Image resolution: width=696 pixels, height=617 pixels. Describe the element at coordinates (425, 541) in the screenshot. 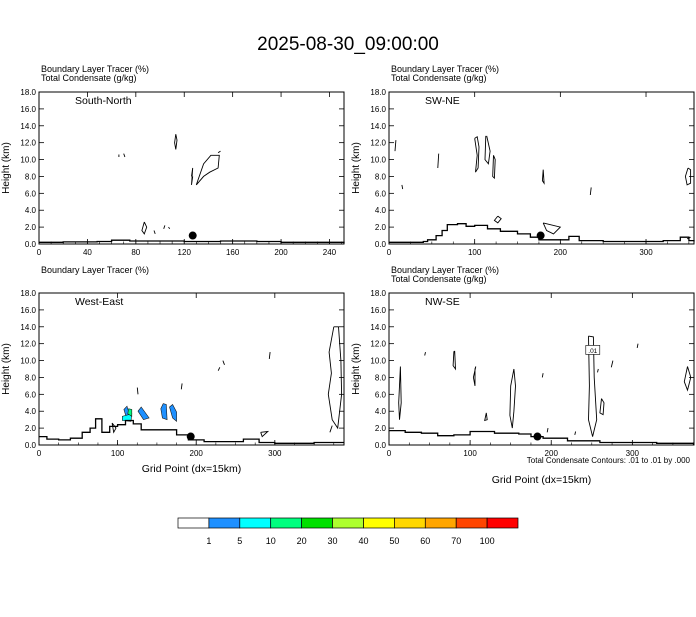

I see `colorbar-label: 60` at that location.